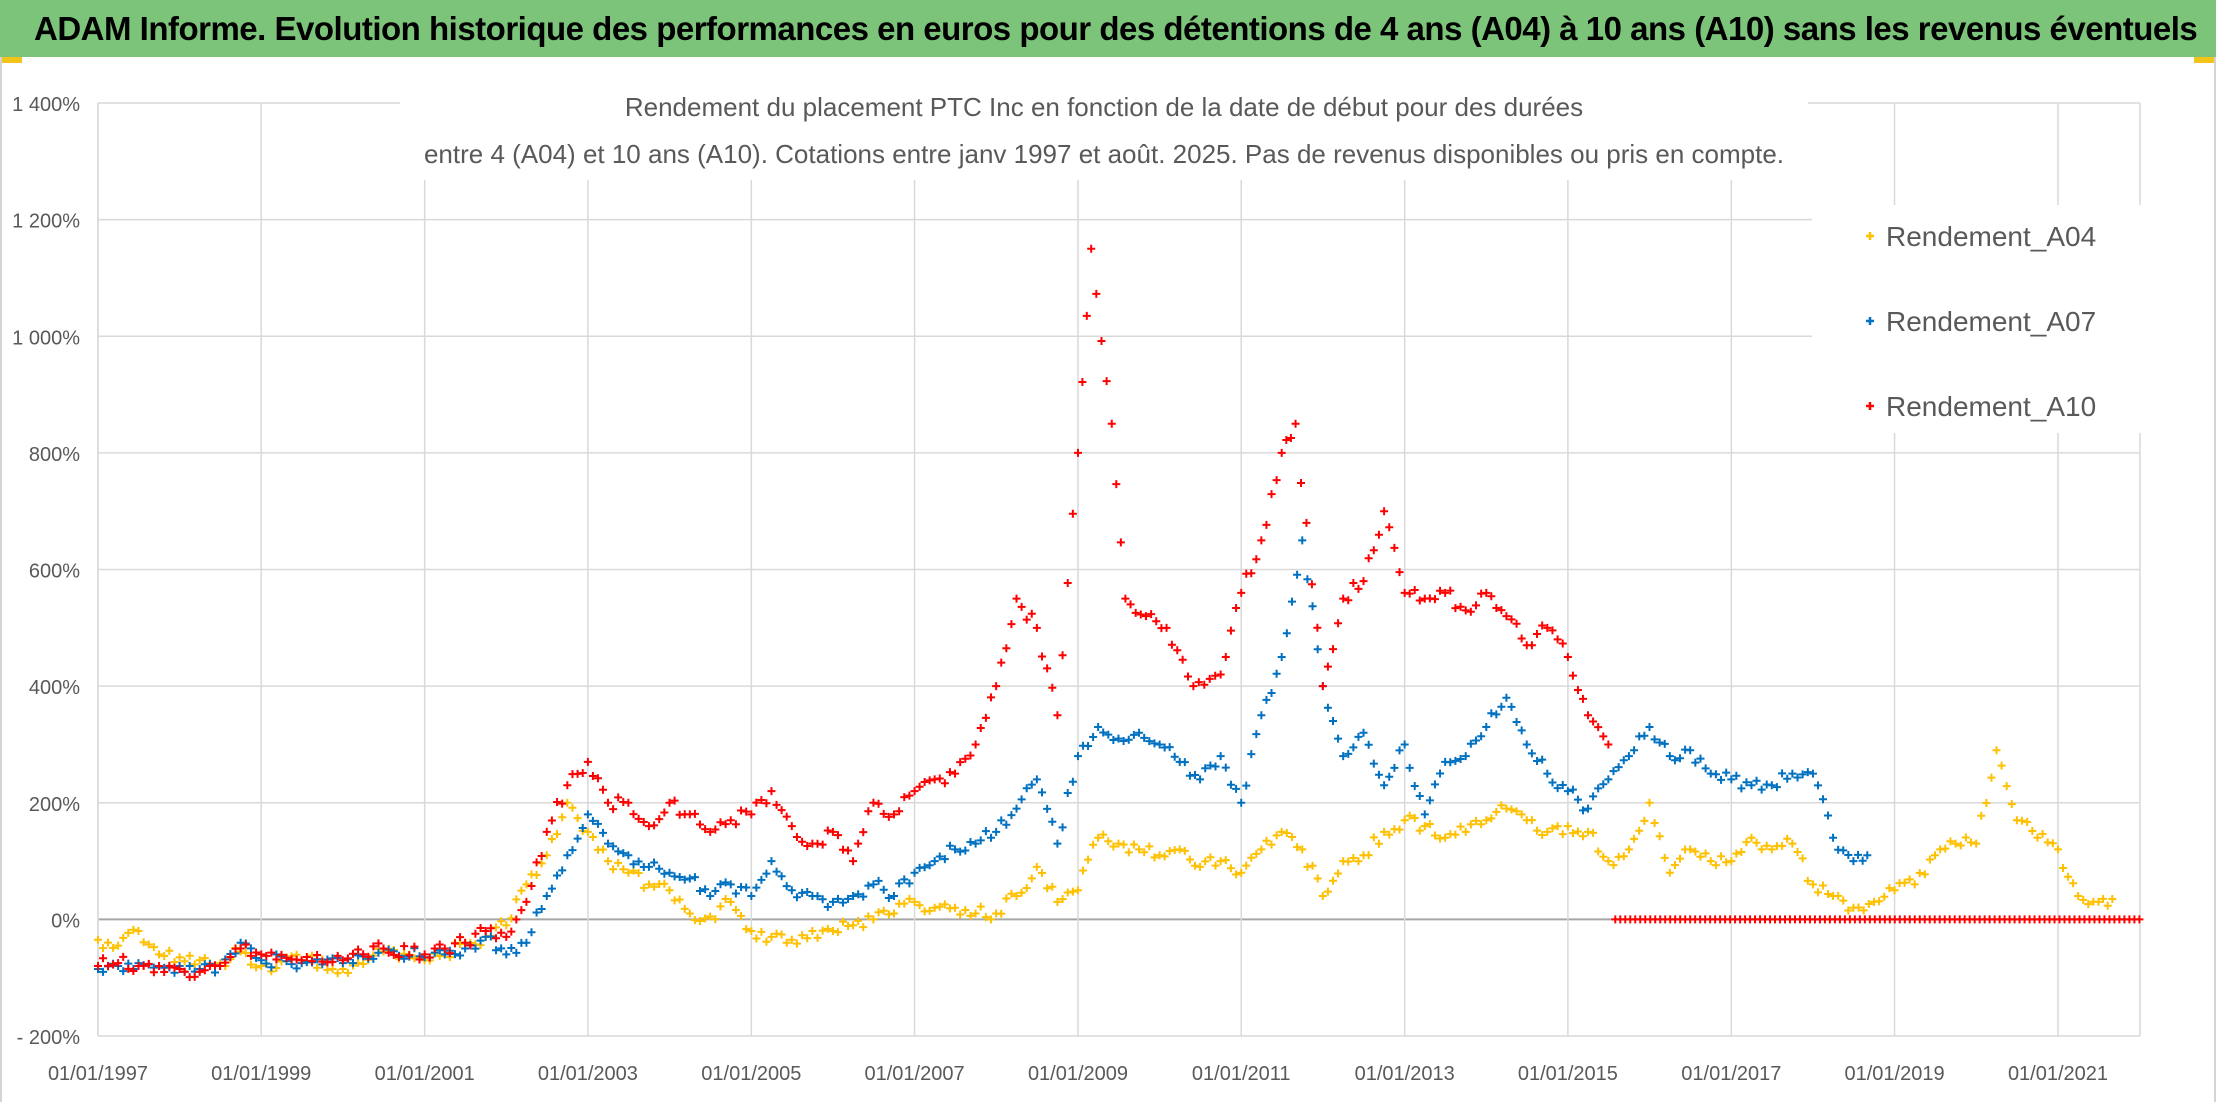 The image size is (2216, 1102). What do you see at coordinates (1870, 406) in the screenshot?
I see `legend-marker` at bounding box center [1870, 406].